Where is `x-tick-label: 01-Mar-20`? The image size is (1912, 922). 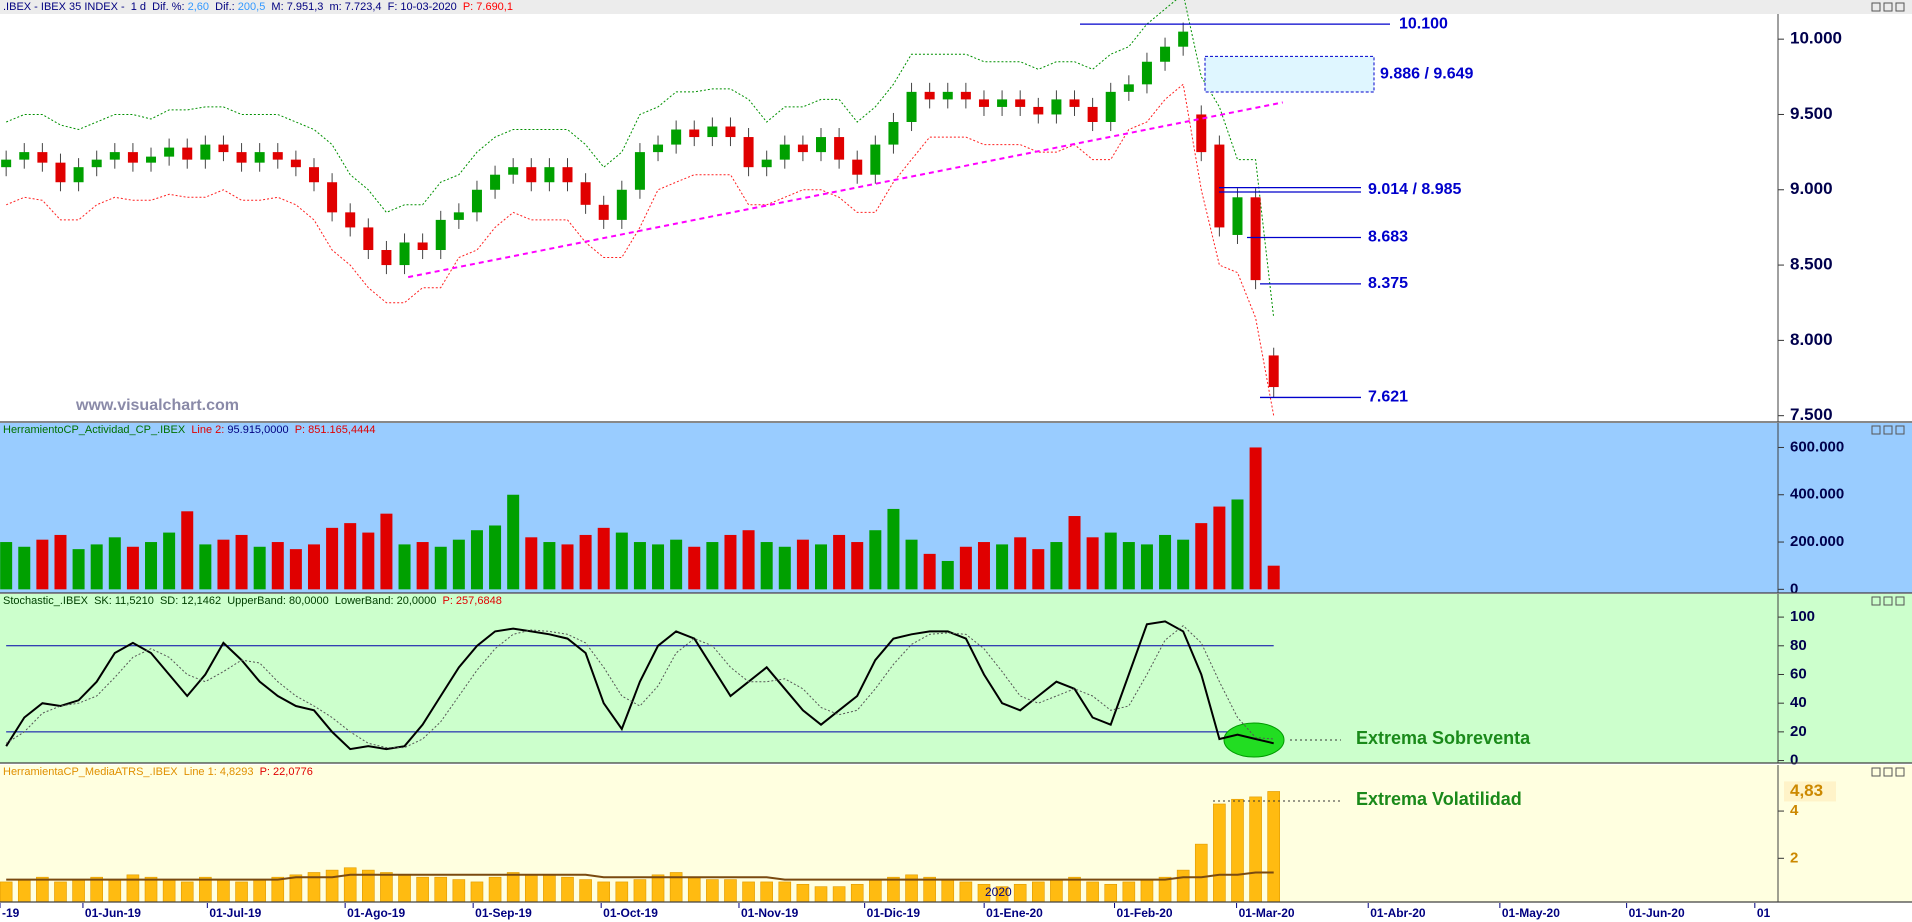
x-tick-label: 01-Mar-20 is located at coordinates (1267, 913).